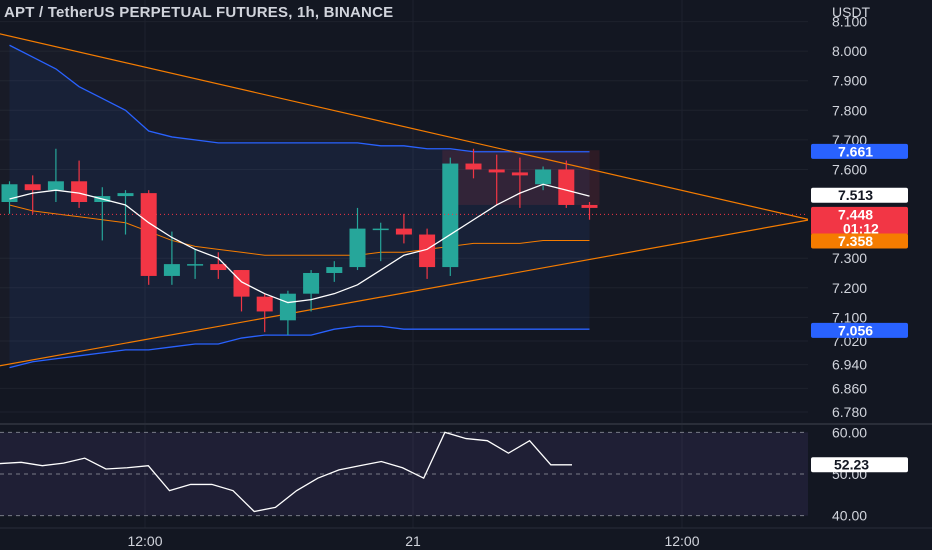 This screenshot has width=932, height=550. Describe the element at coordinates (286, 472) in the screenshot. I see `rsi-line` at that location.